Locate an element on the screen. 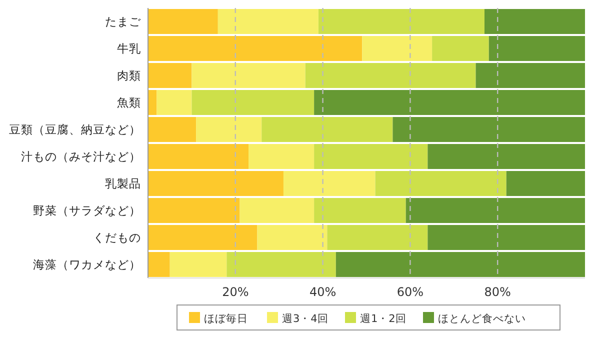 The image size is (603, 340). x-tick-label: 40% is located at coordinates (322, 292).